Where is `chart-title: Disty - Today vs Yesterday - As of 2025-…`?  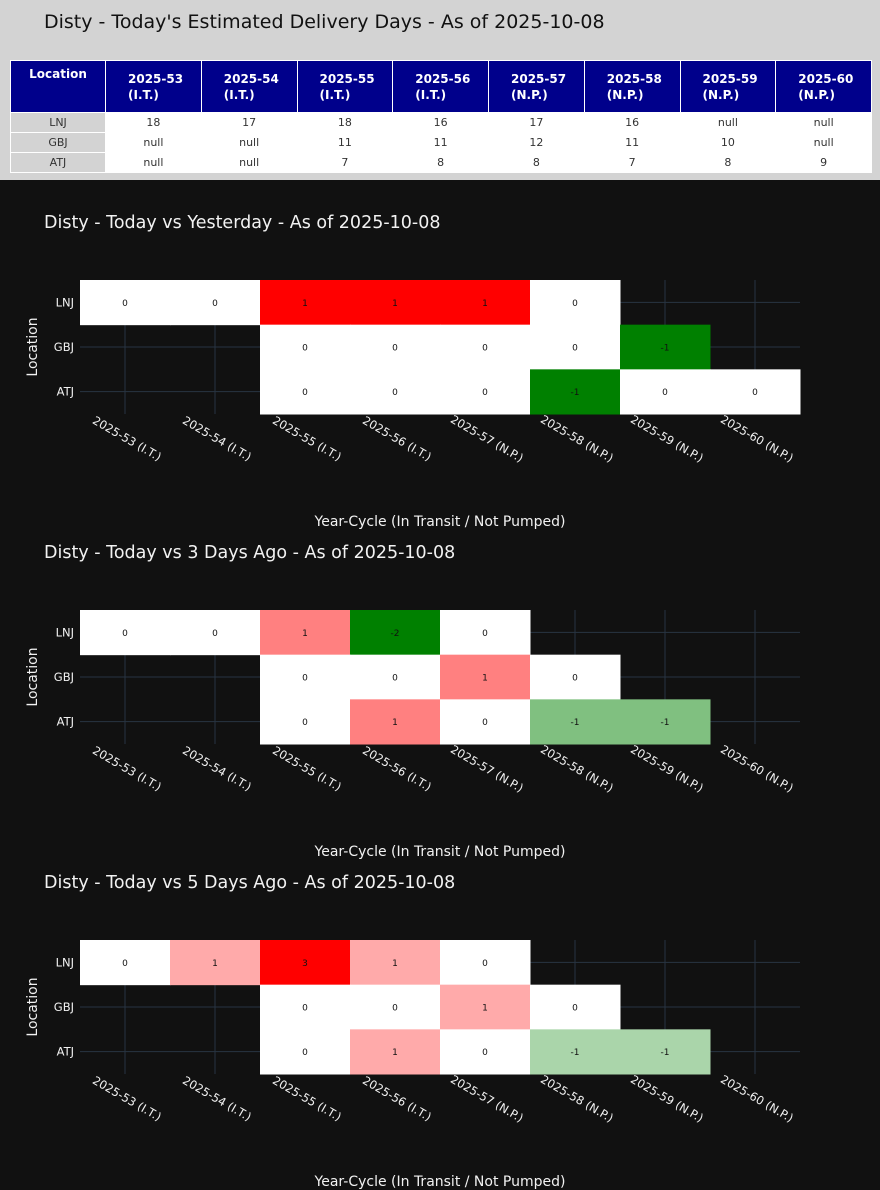
chart-title: Disty - Today vs Yesterday - As of 2025-… is located at coordinates (242, 223).